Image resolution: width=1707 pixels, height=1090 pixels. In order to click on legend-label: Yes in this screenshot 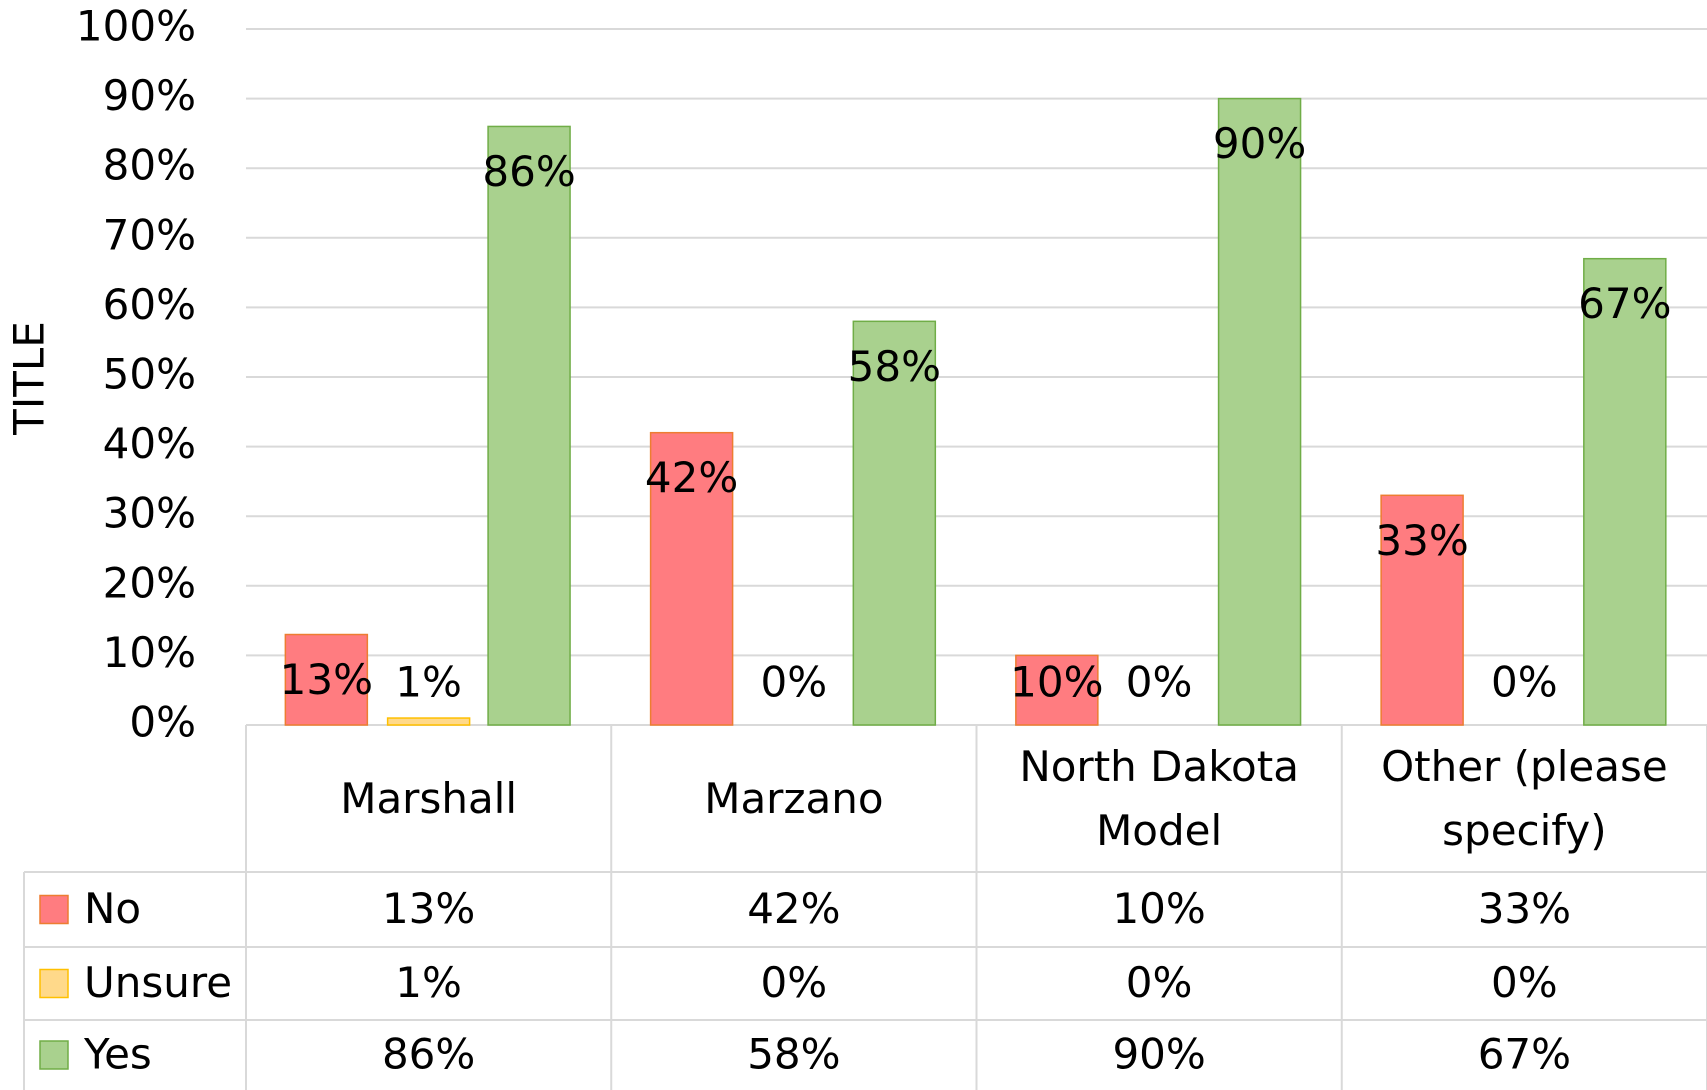, I will do `click(117, 1054)`.